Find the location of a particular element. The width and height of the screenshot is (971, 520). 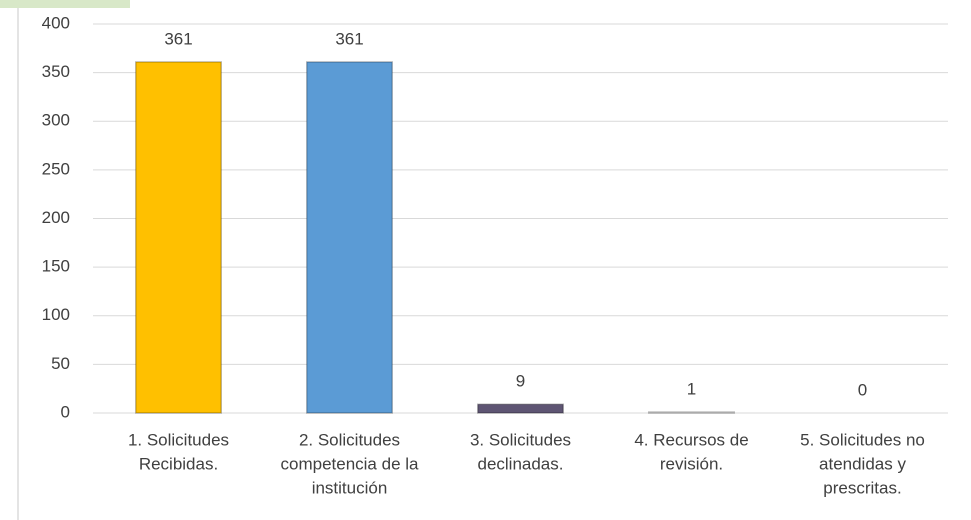

value-label: 1 is located at coordinates (691, 389).